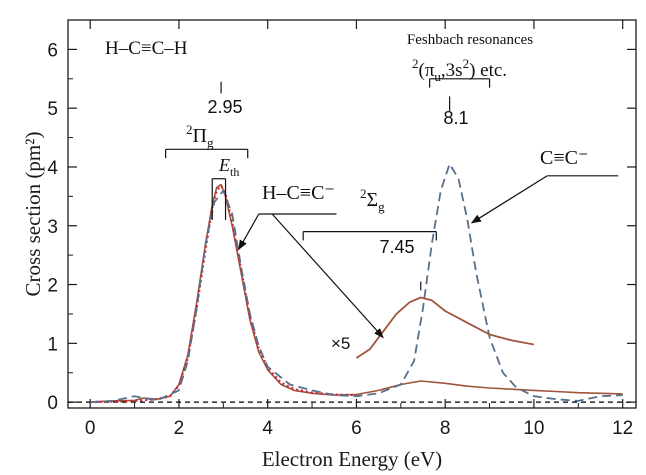 The width and height of the screenshot is (646, 475). I want to click on x-tick-label: 4, so click(267, 428).